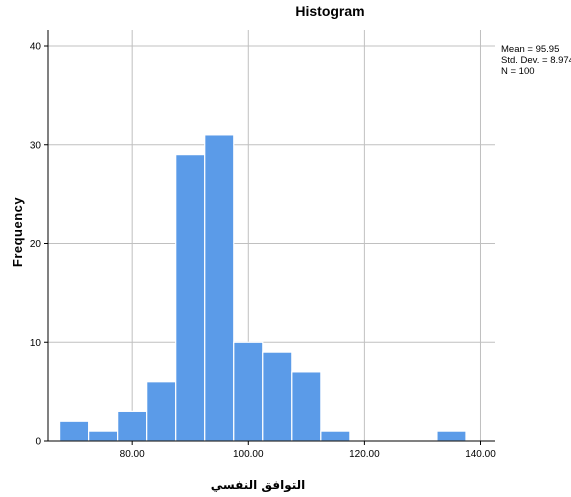  What do you see at coordinates (258, 485) in the screenshot?
I see `x-axis-label: التوافق النفسي` at bounding box center [258, 485].